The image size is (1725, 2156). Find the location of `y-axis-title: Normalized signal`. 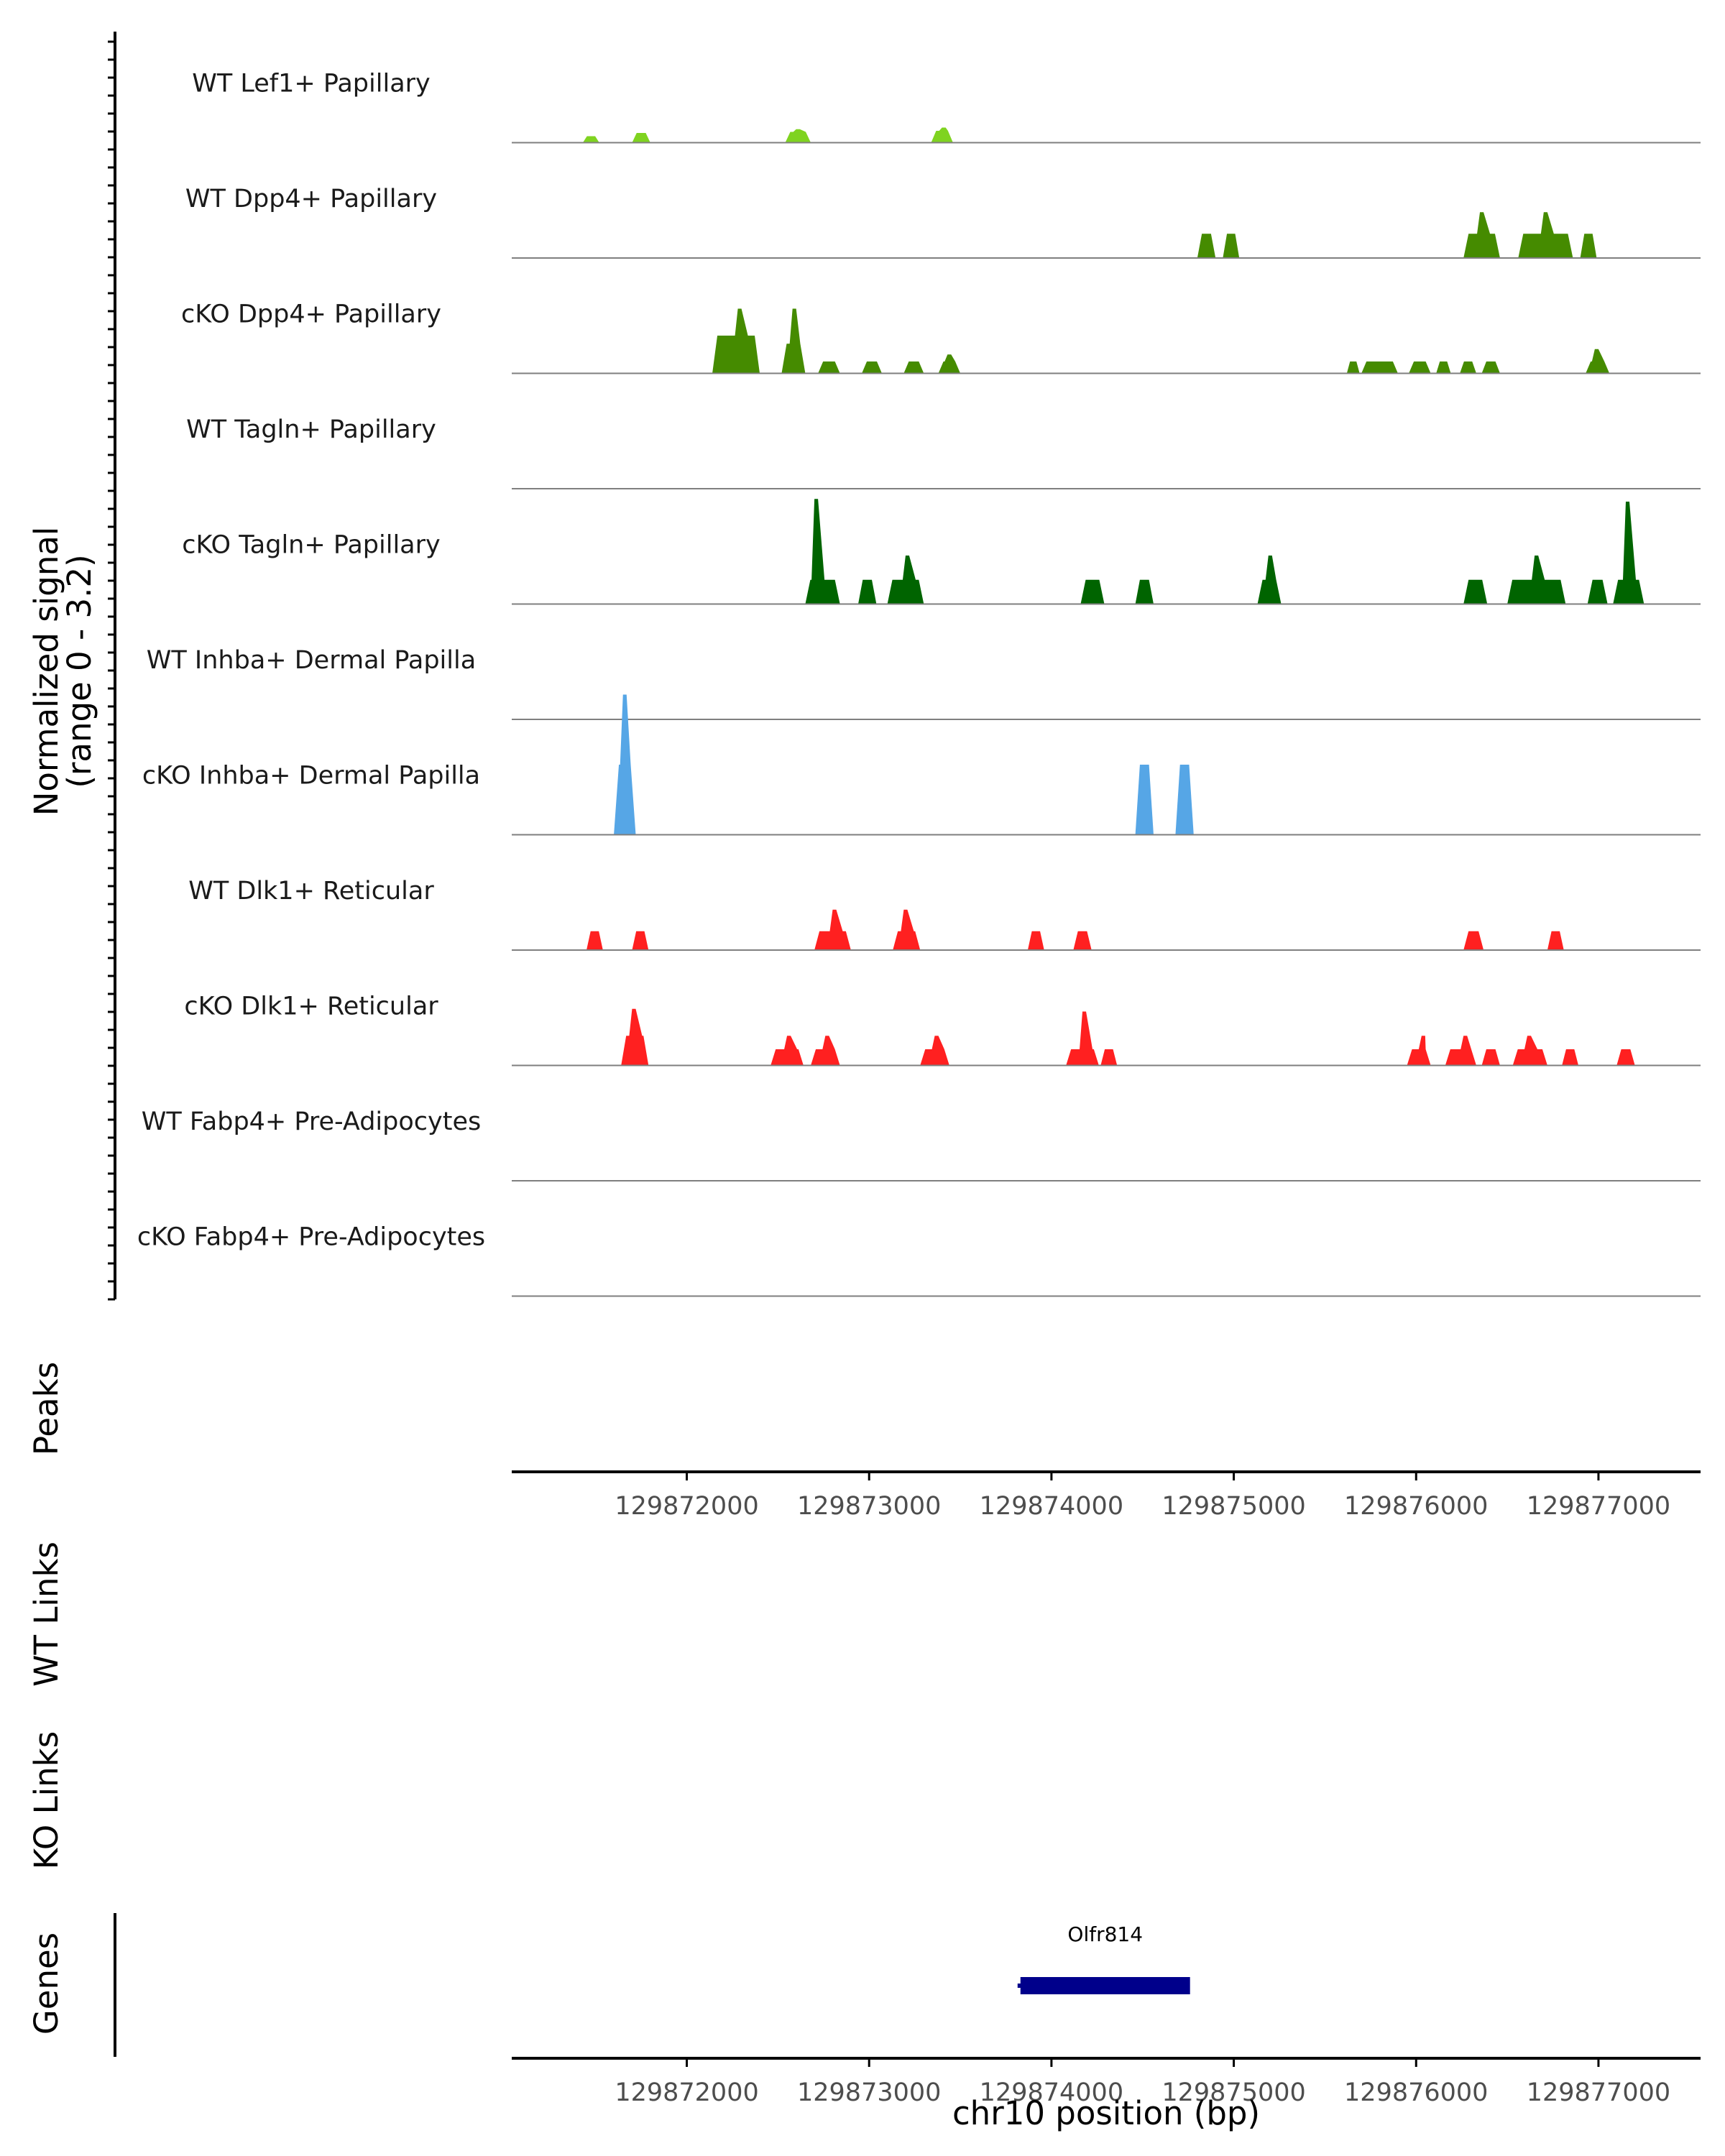

y-axis-title: Normalized signal is located at coordinates (46, 671).